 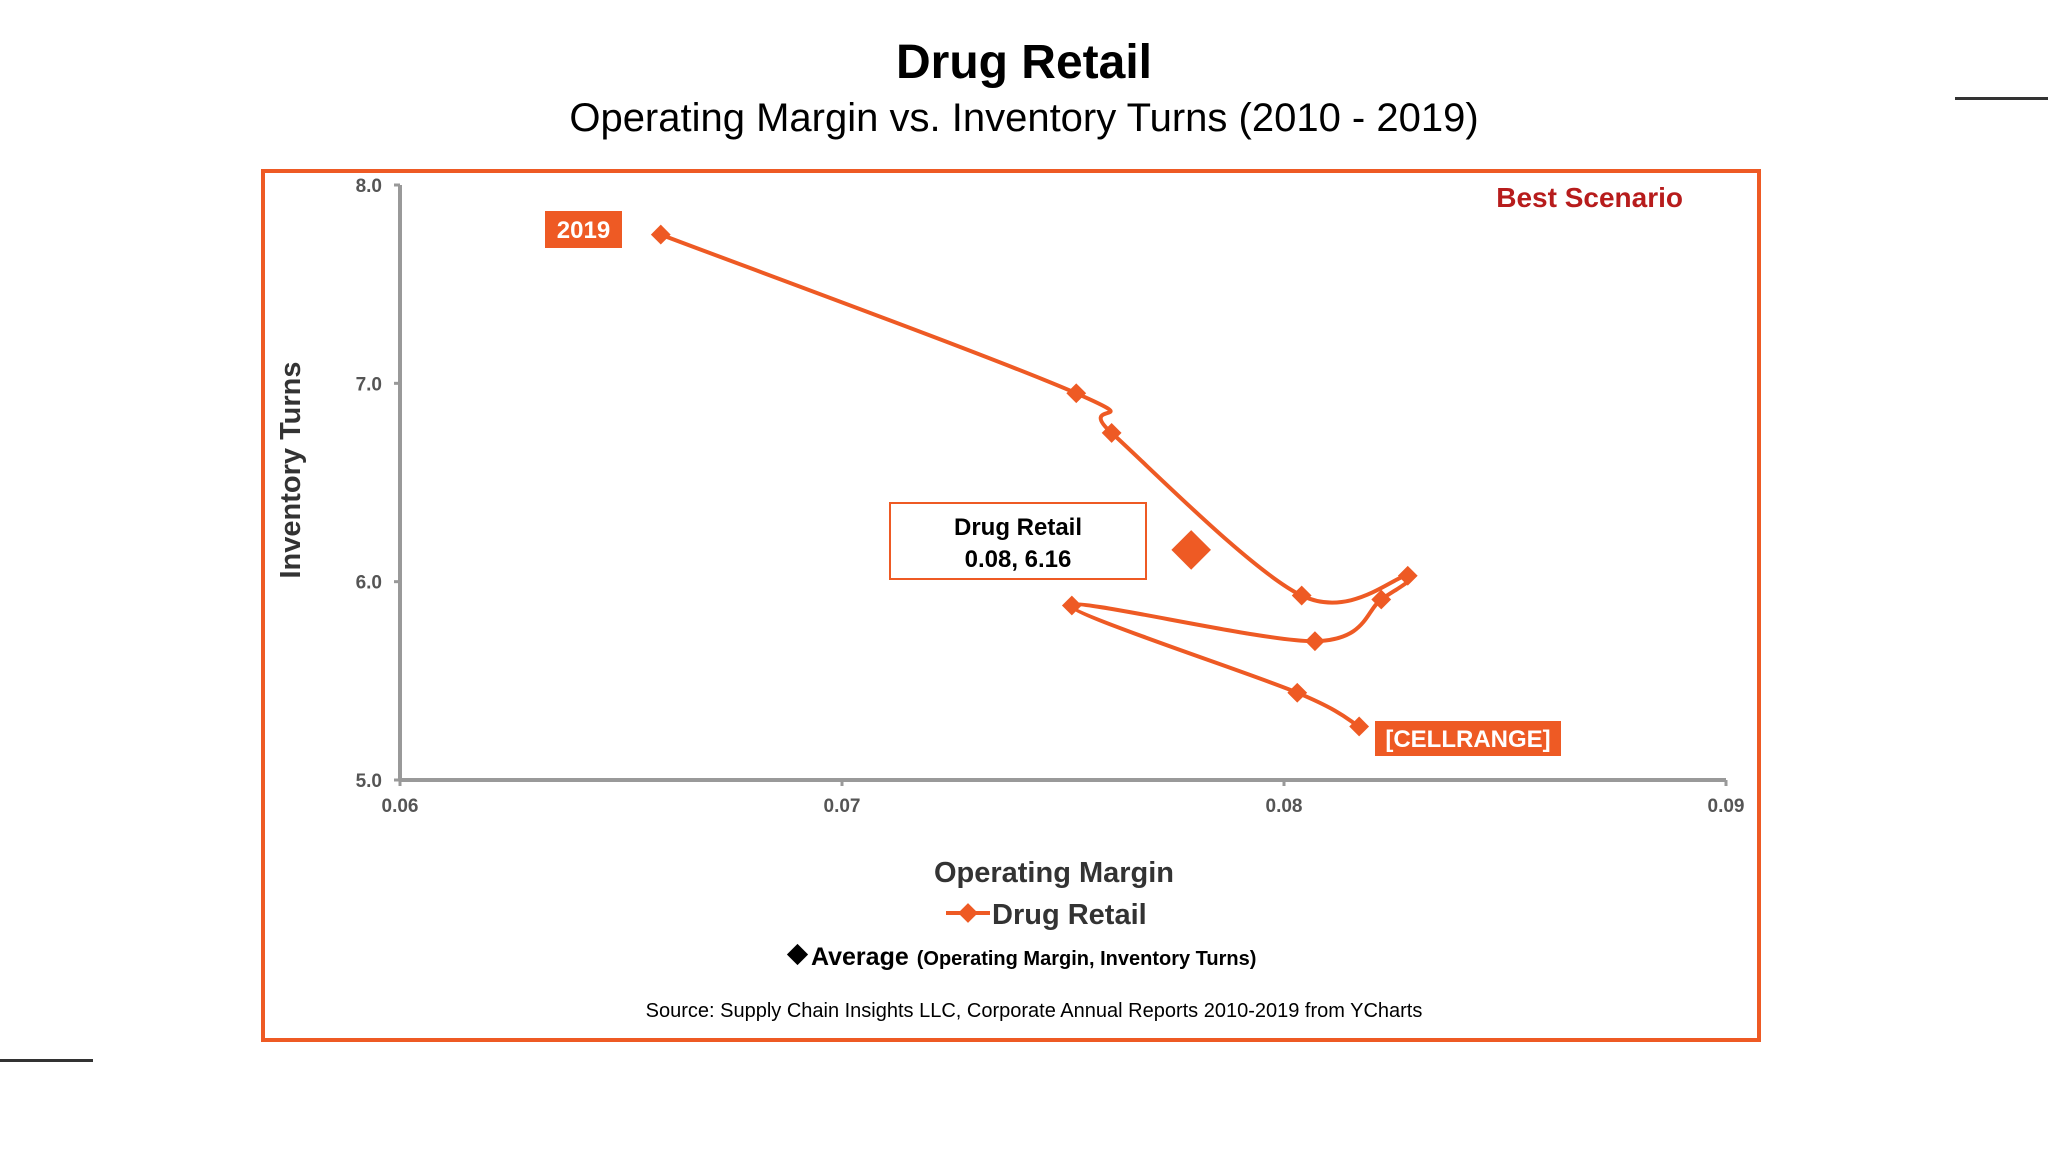 I want to click on decorative-line-bottom, so click(x=46, y=1060).